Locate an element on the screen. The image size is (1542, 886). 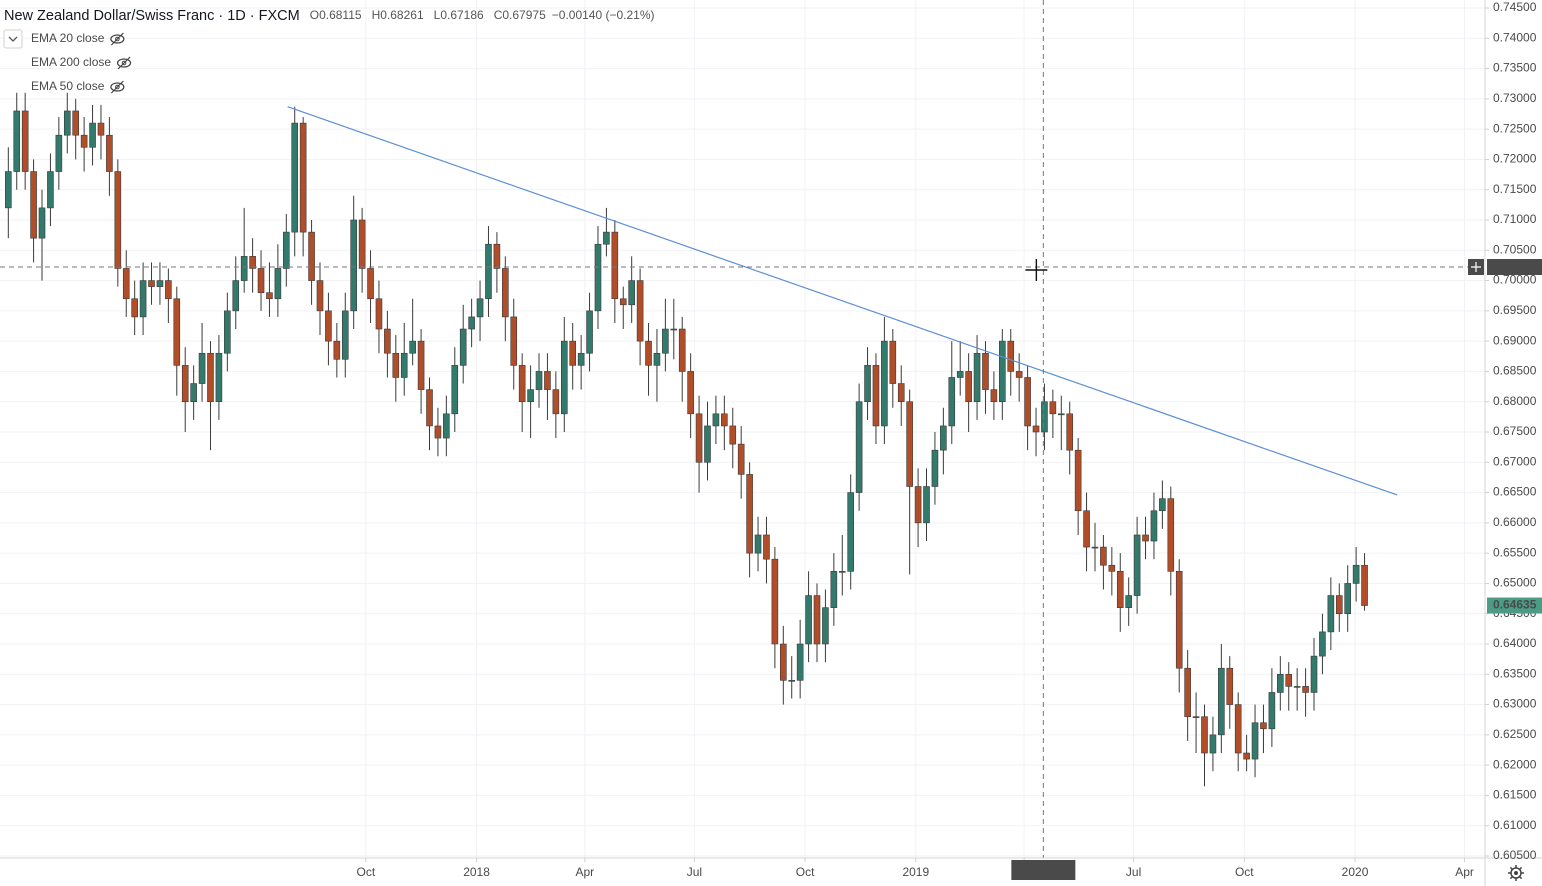
settings-icon is located at coordinates (1516, 873).